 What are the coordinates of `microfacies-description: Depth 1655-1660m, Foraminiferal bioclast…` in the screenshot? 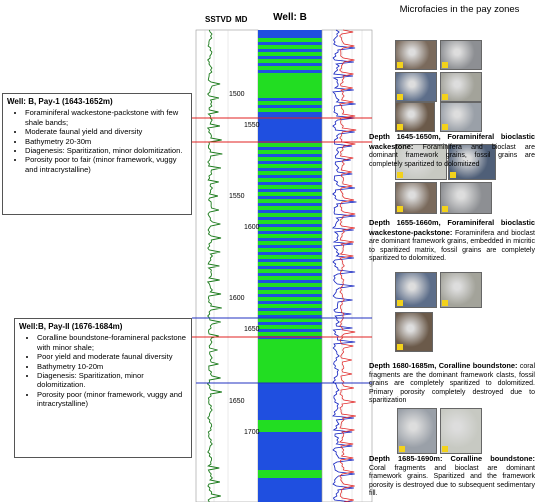 It's located at (452, 241).